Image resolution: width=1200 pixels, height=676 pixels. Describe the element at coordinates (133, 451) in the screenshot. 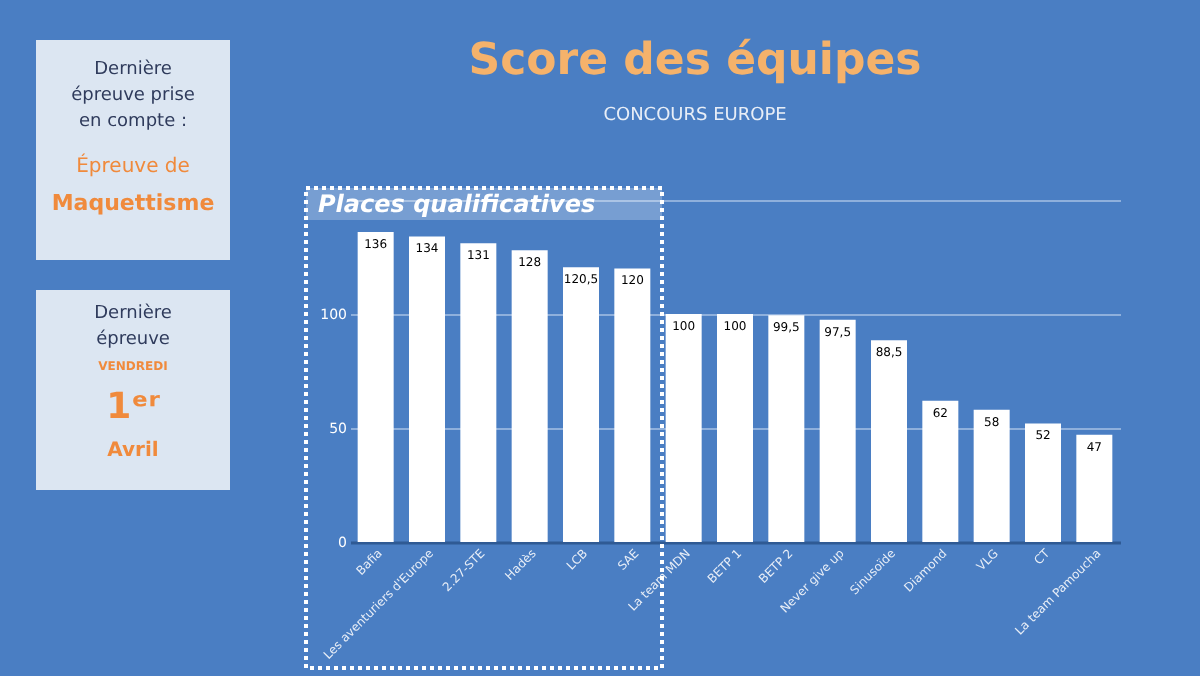

I see `text: Avril` at that location.